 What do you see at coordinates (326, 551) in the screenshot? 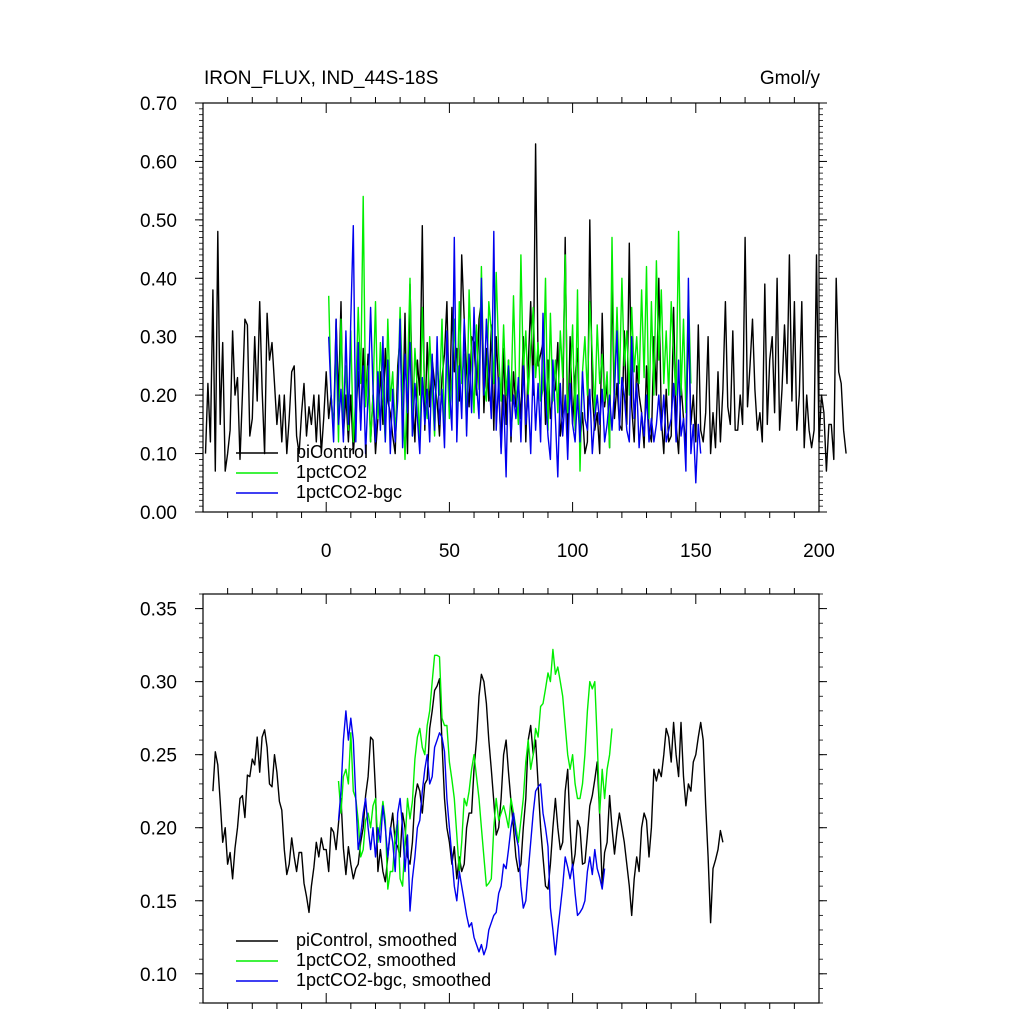
I see `x-tick-label: 0` at bounding box center [326, 551].